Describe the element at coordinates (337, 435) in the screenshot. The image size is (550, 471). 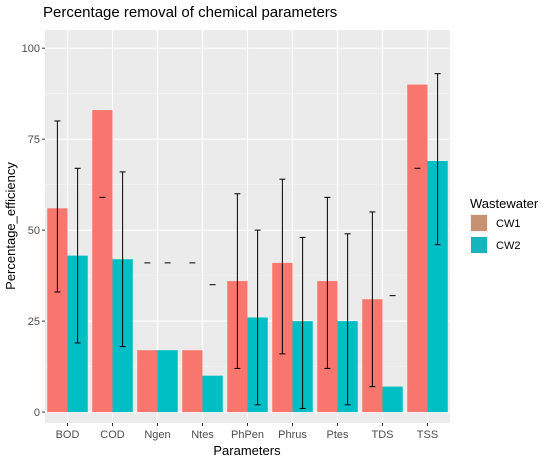
I see `x-tick-label: Ptes` at that location.